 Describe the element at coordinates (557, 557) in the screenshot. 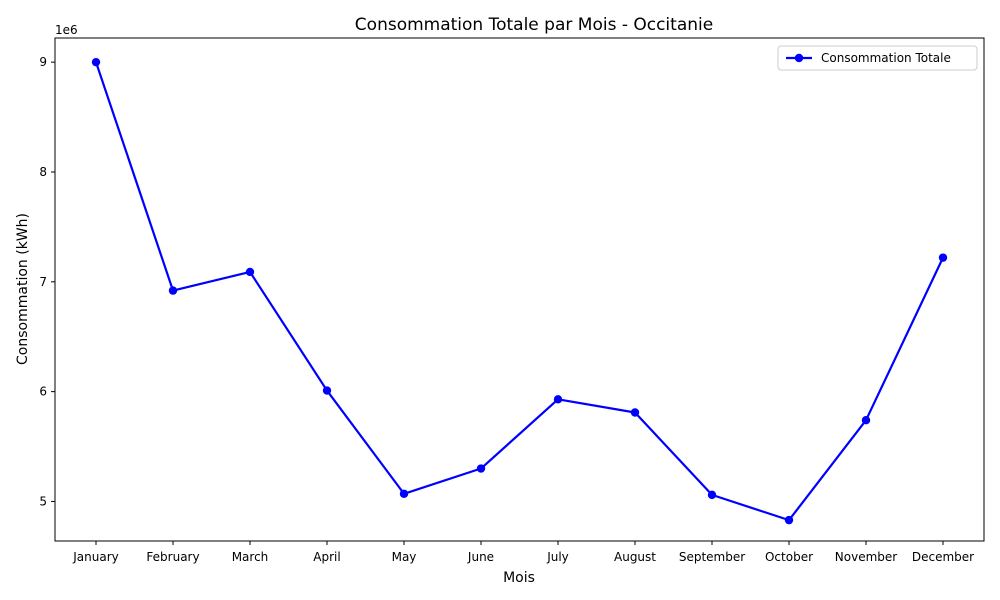

I see `x-tick-label: July` at that location.